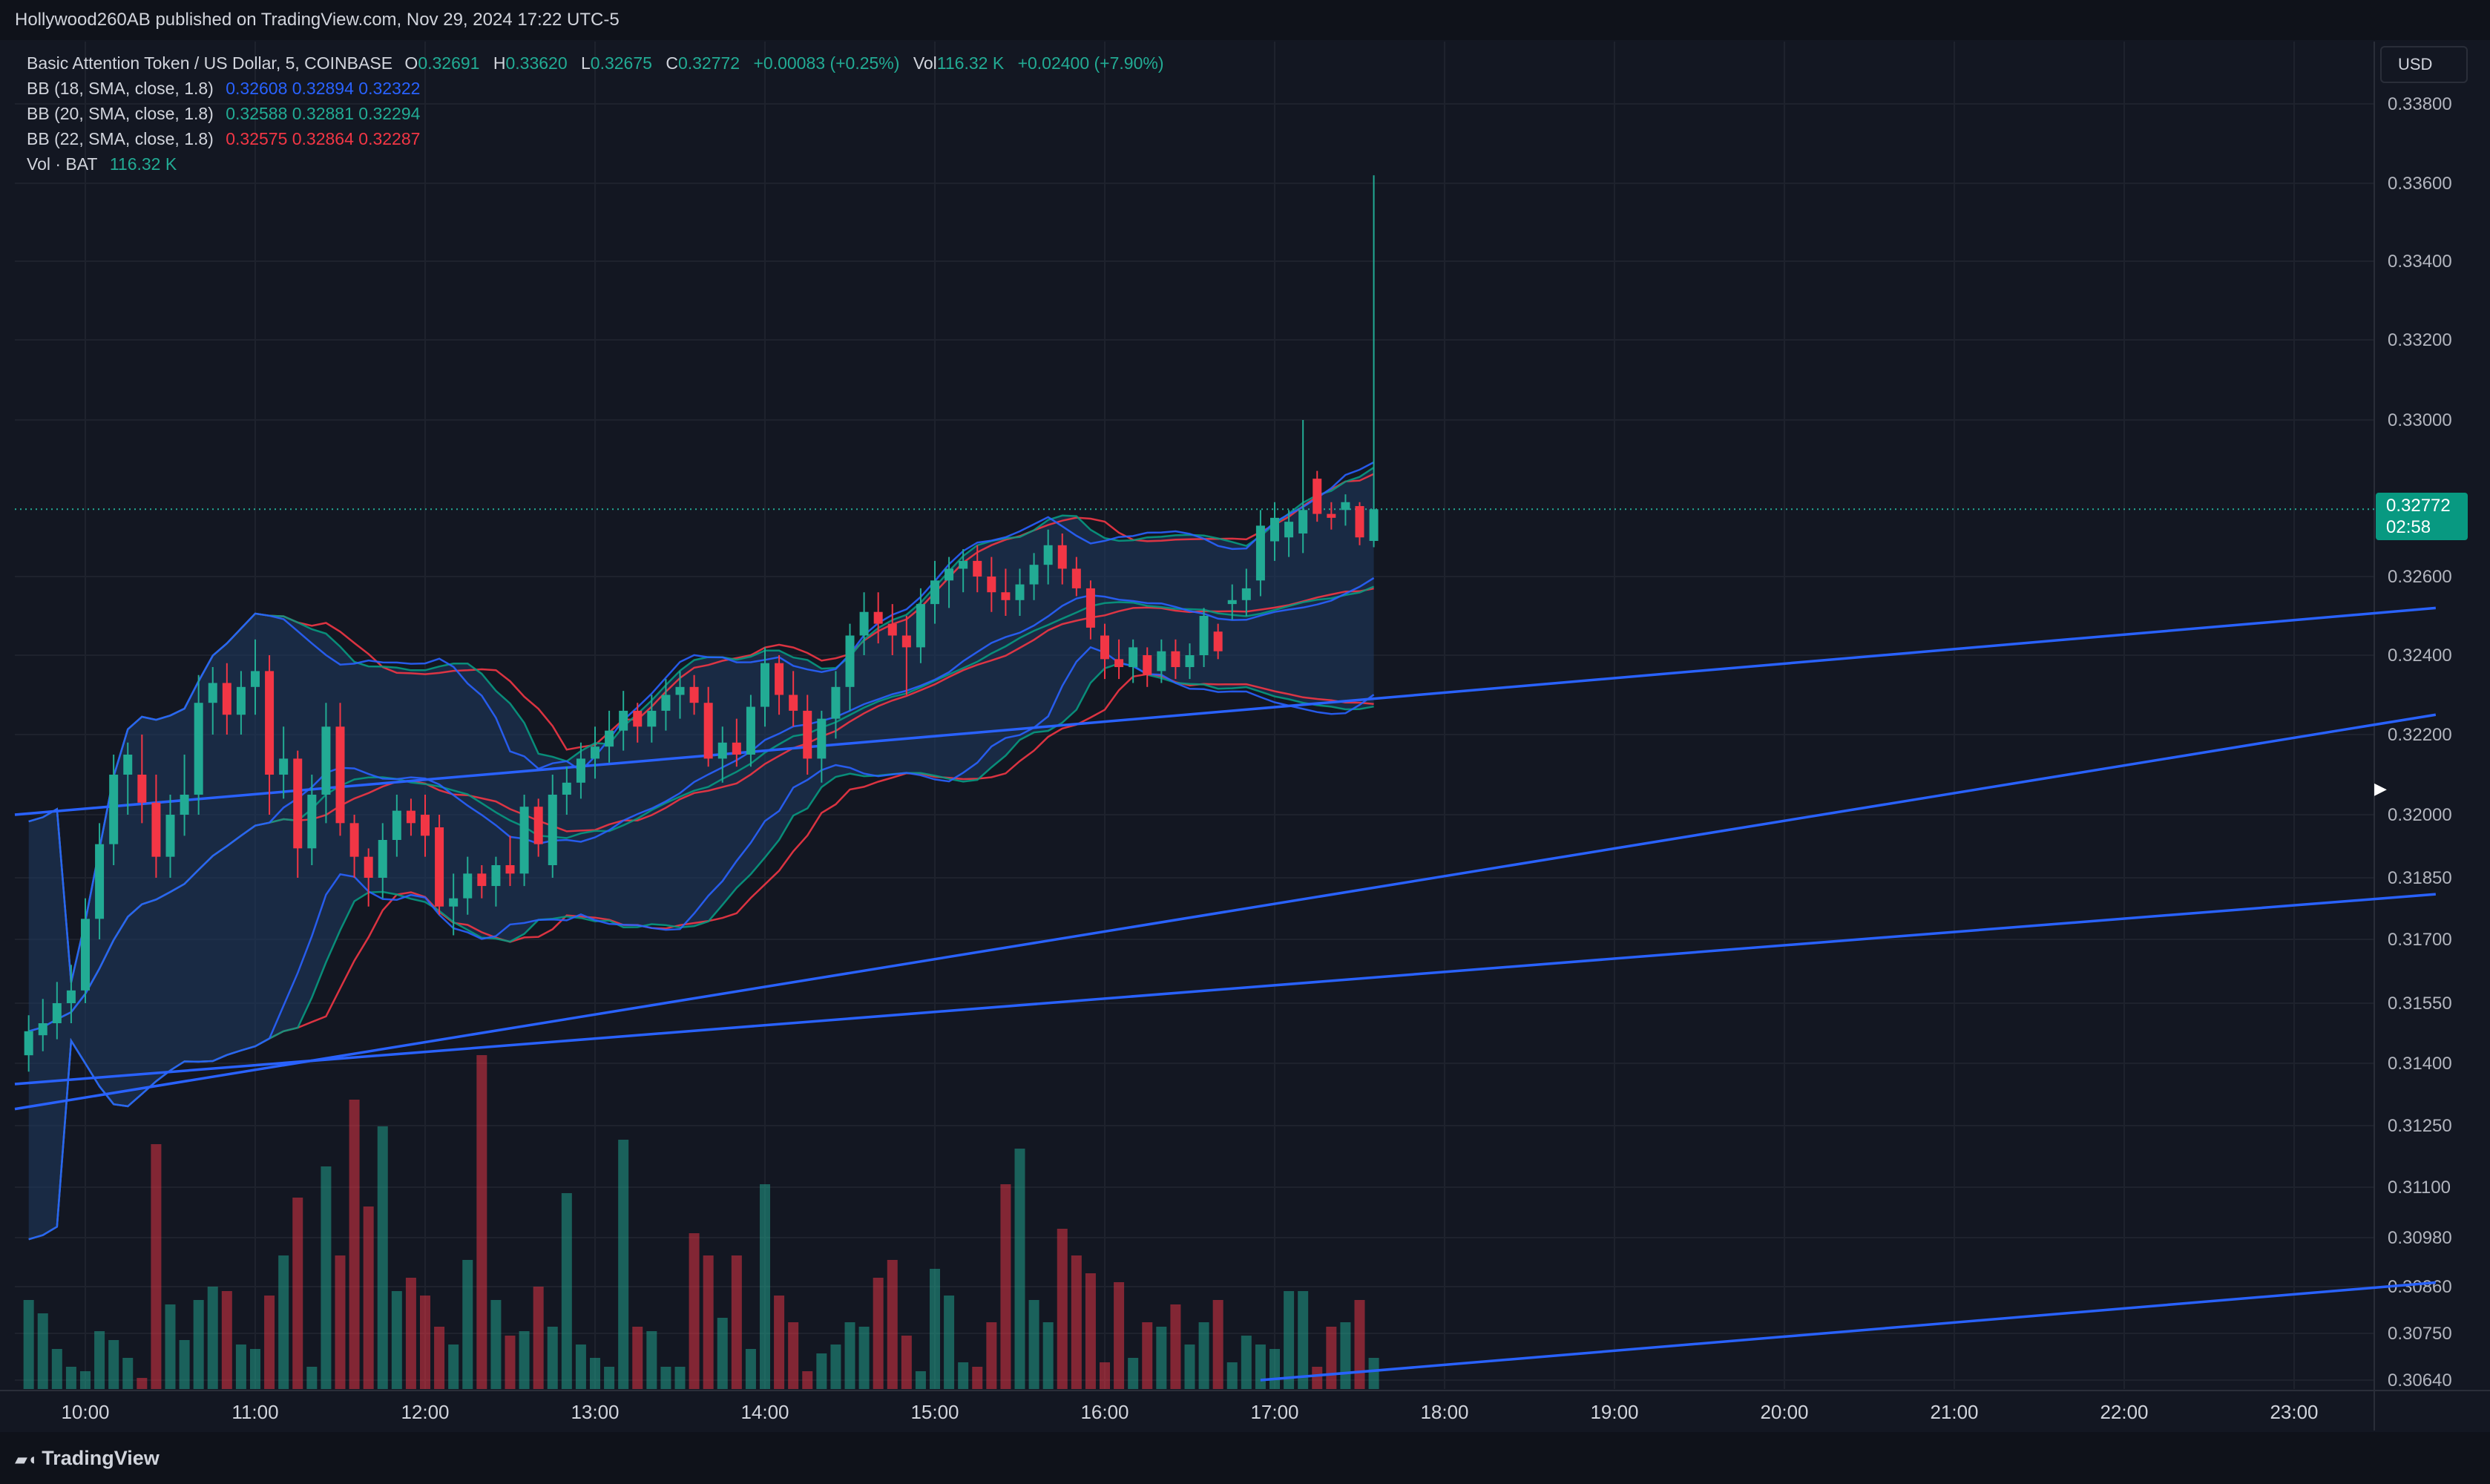 This screenshot has width=2490, height=1484. What do you see at coordinates (499, 63) in the screenshot?
I see `high-label: H` at bounding box center [499, 63].